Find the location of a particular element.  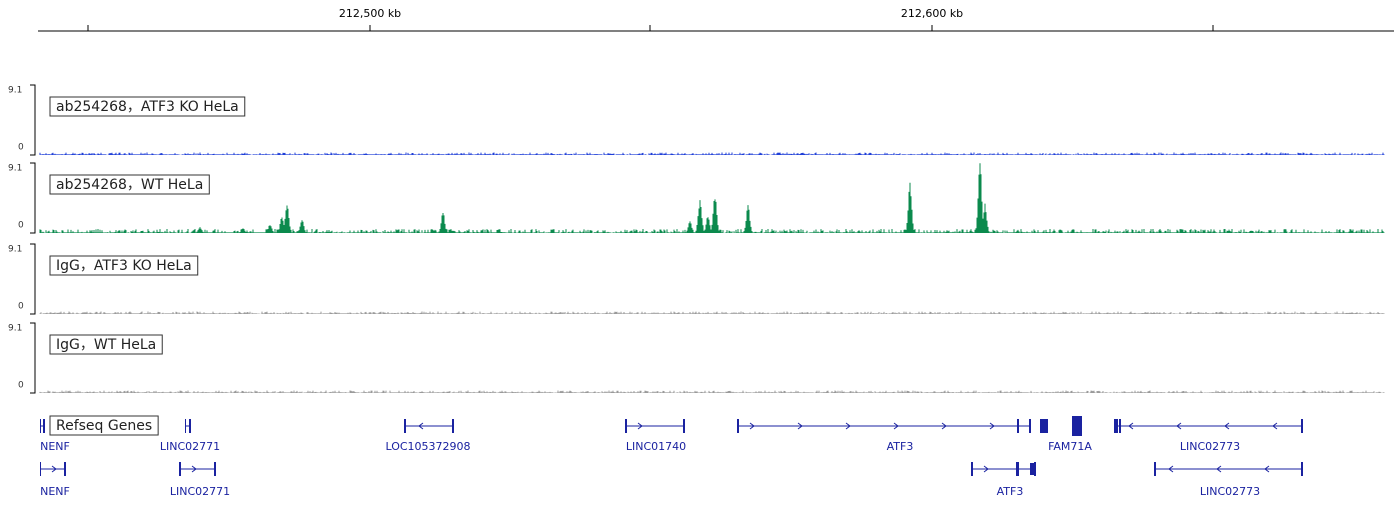

track-name: ab254268，ATF3 KO HeLa is located at coordinates (147, 107).